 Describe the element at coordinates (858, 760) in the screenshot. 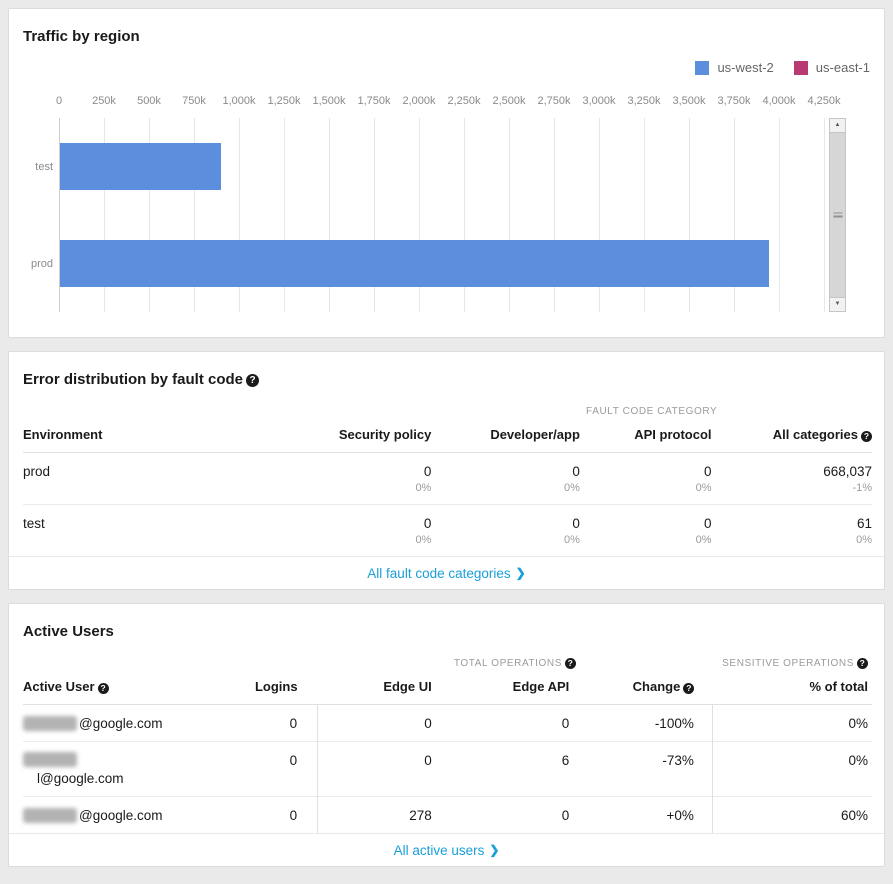

I see `value-cell: 0%` at that location.